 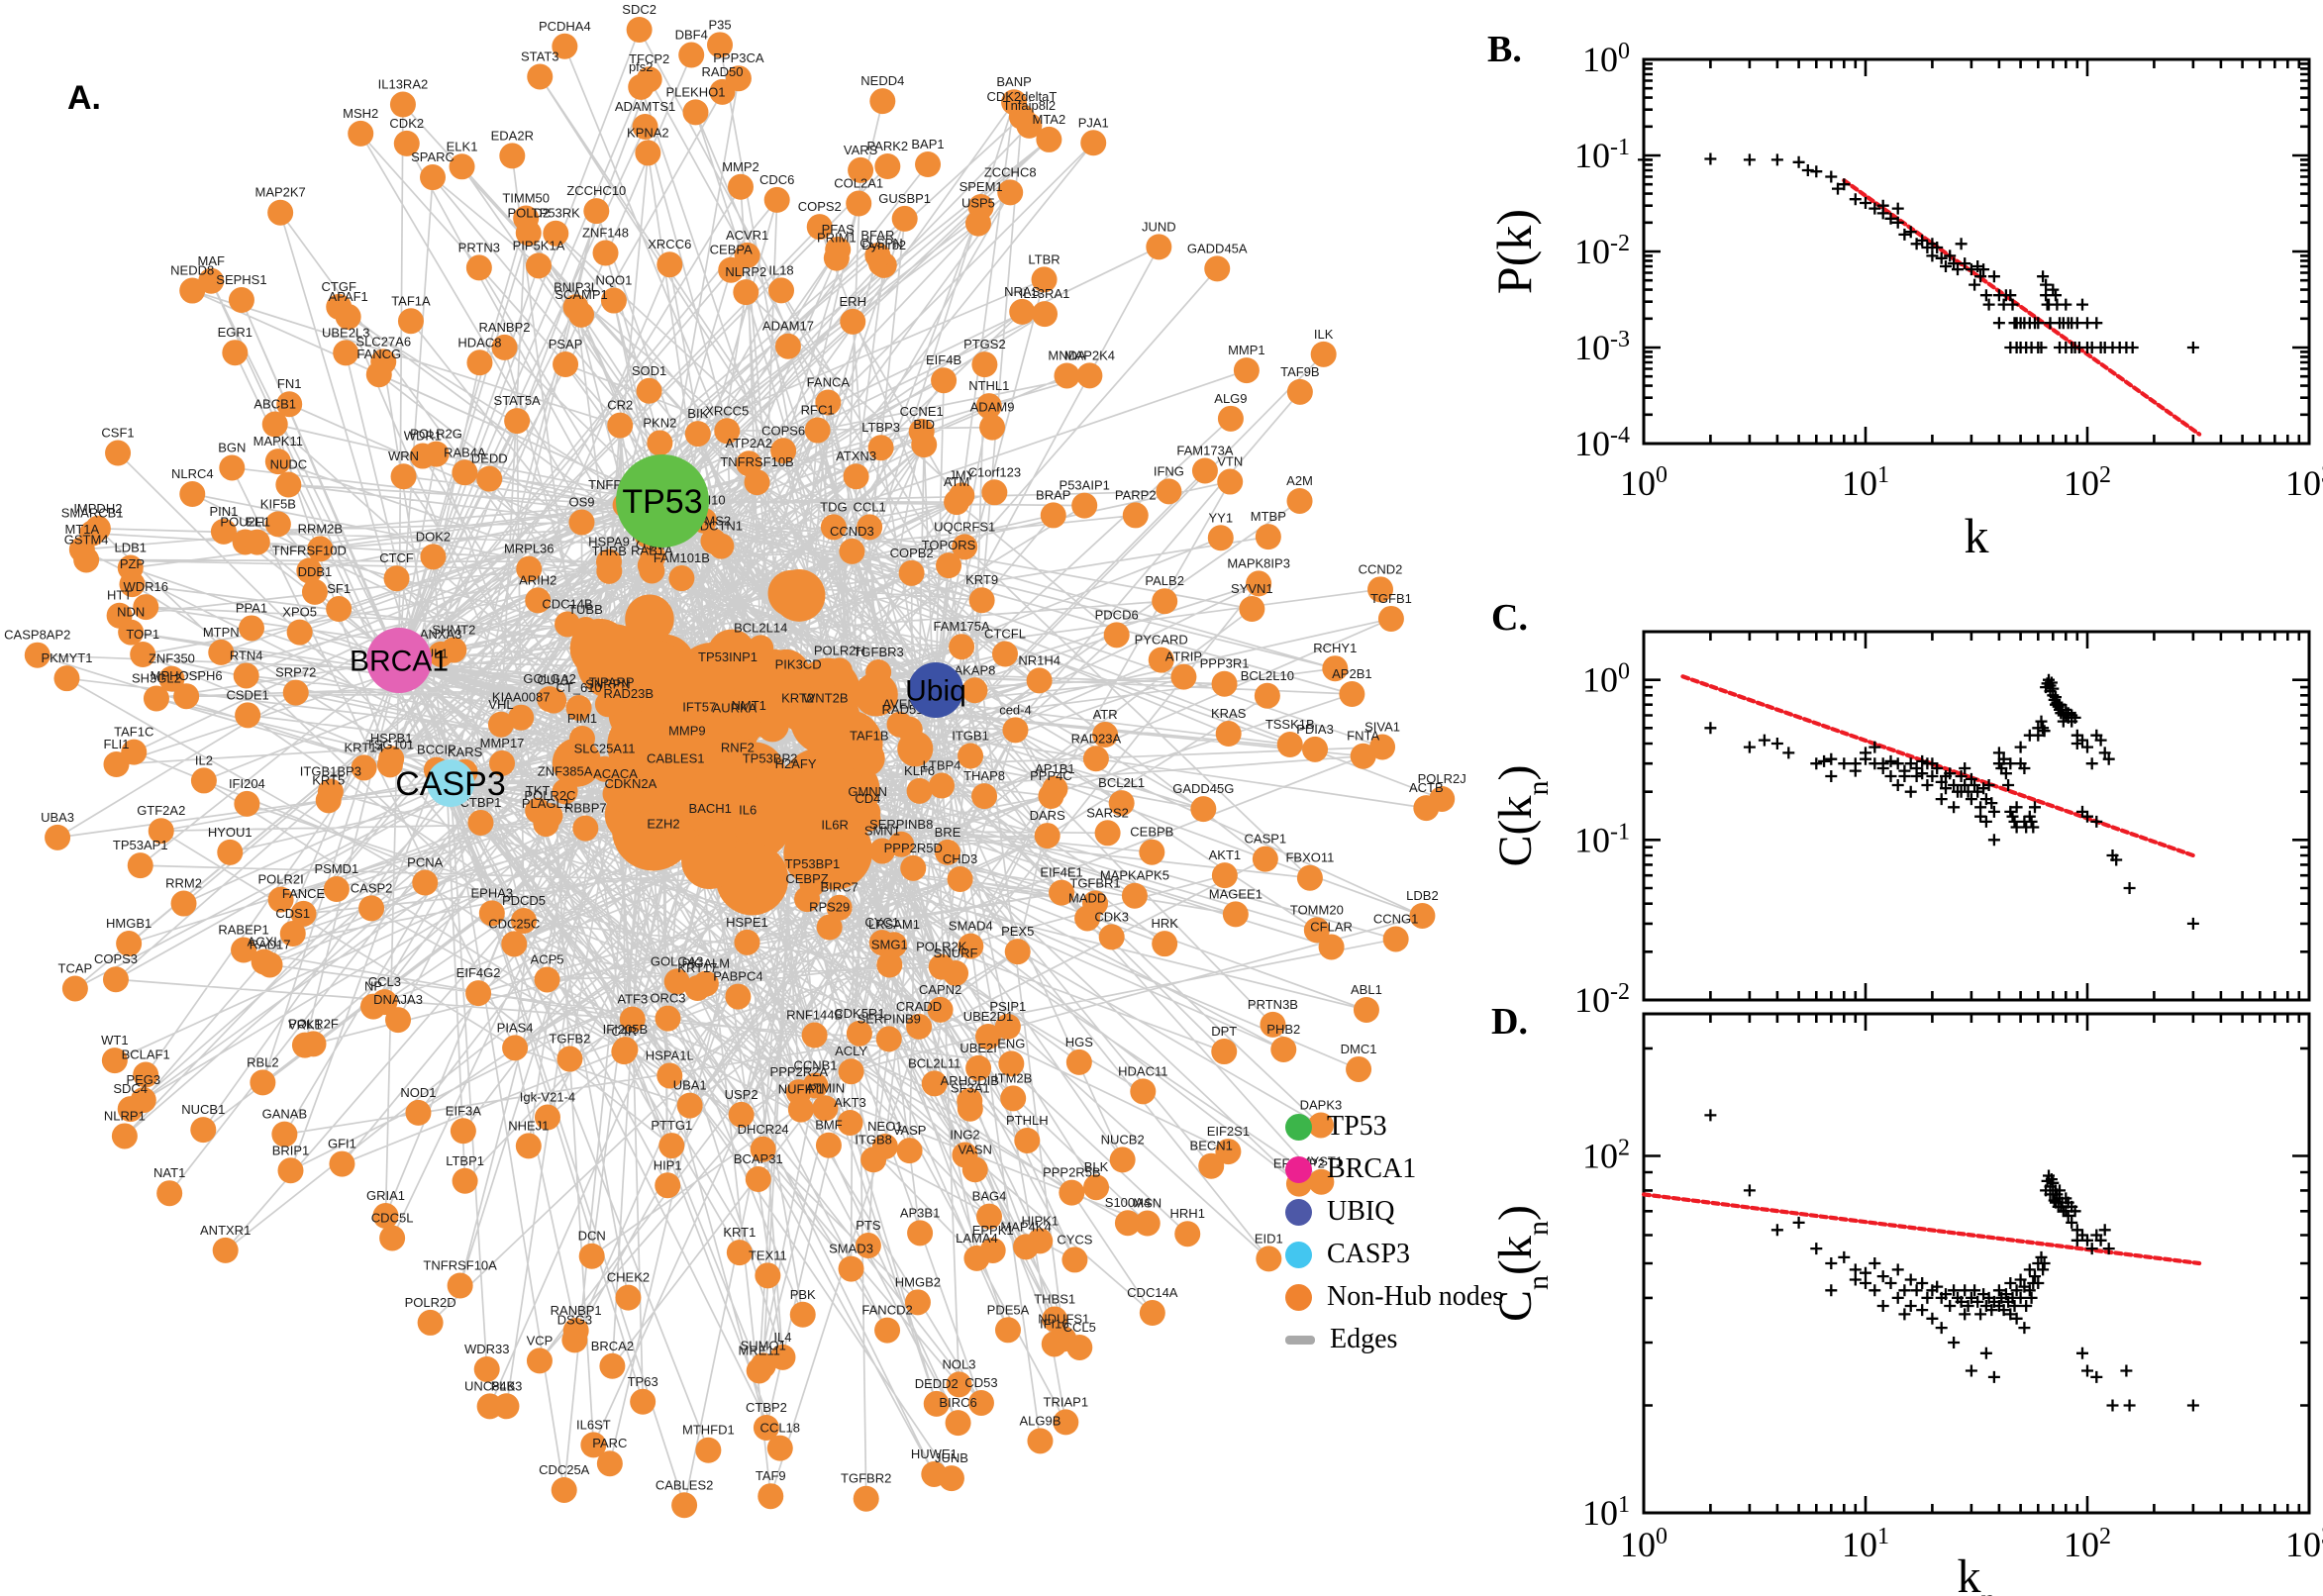 I want to click on svg-text: XRCC5, so click(x=727, y=411).